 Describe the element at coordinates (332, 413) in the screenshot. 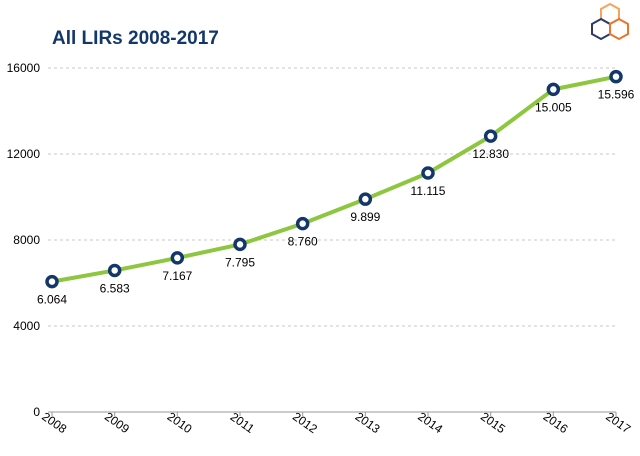

I see `axes` at that location.